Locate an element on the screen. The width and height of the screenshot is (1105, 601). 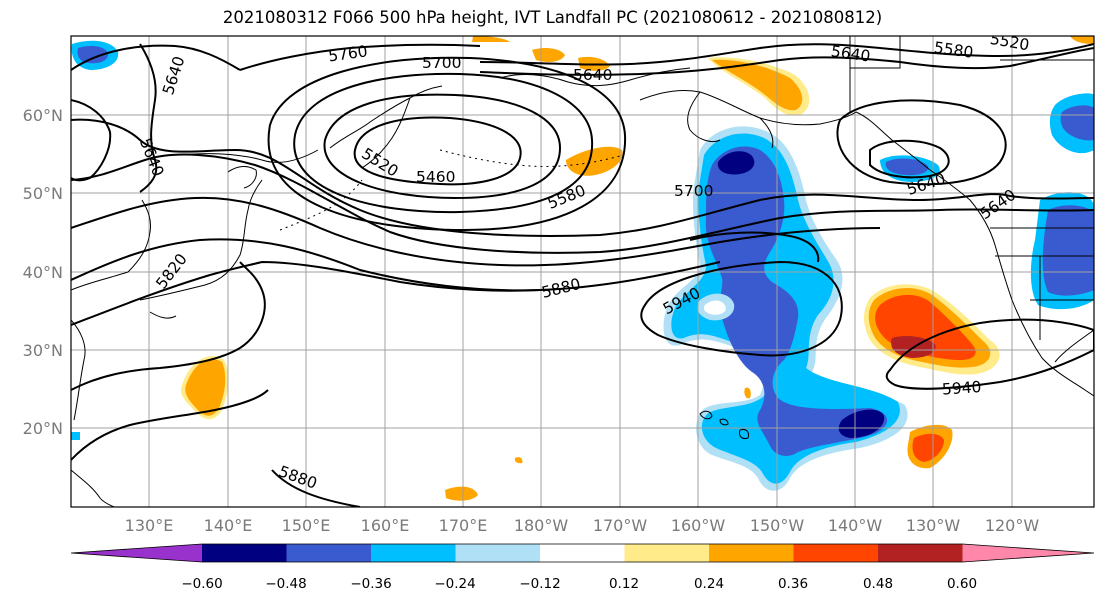
lon-label: 140°W is located at coordinates (855, 525).